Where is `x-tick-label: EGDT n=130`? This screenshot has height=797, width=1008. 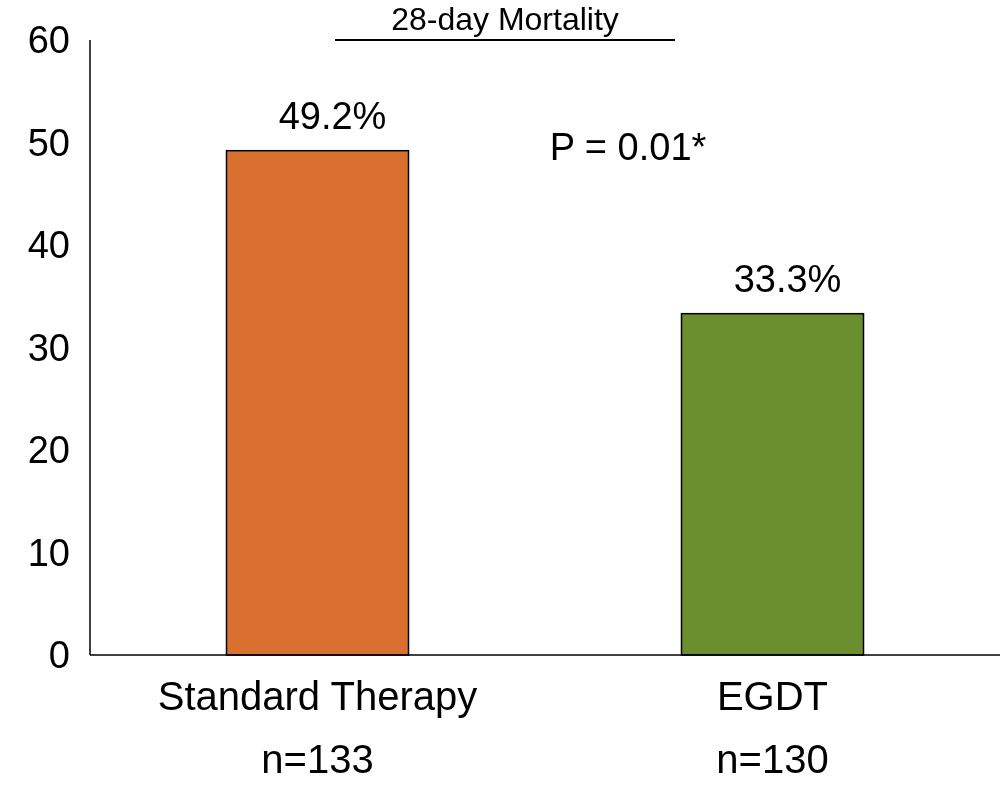 x-tick-label: EGDT n=130 is located at coordinates (772, 727).